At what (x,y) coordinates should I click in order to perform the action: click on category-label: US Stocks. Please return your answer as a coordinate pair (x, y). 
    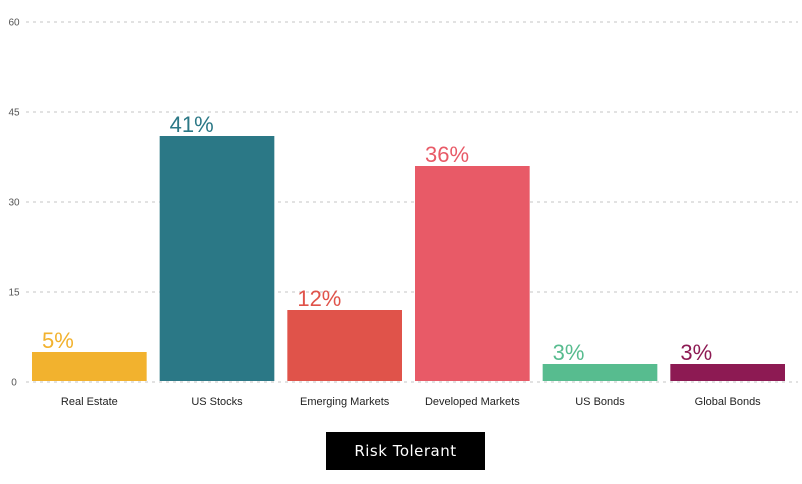
    Looking at the image, I should click on (217, 402).